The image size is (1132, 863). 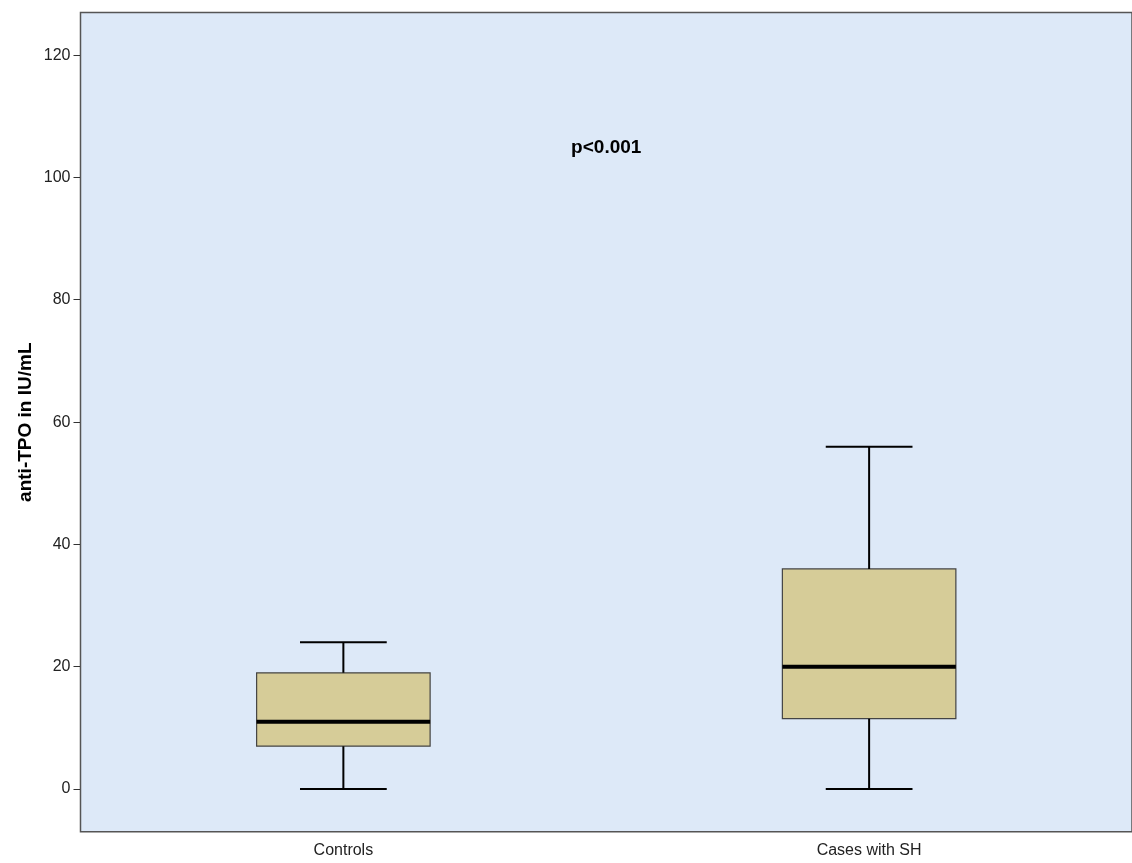 I want to click on y-tick-label: 100, so click(x=57, y=177).